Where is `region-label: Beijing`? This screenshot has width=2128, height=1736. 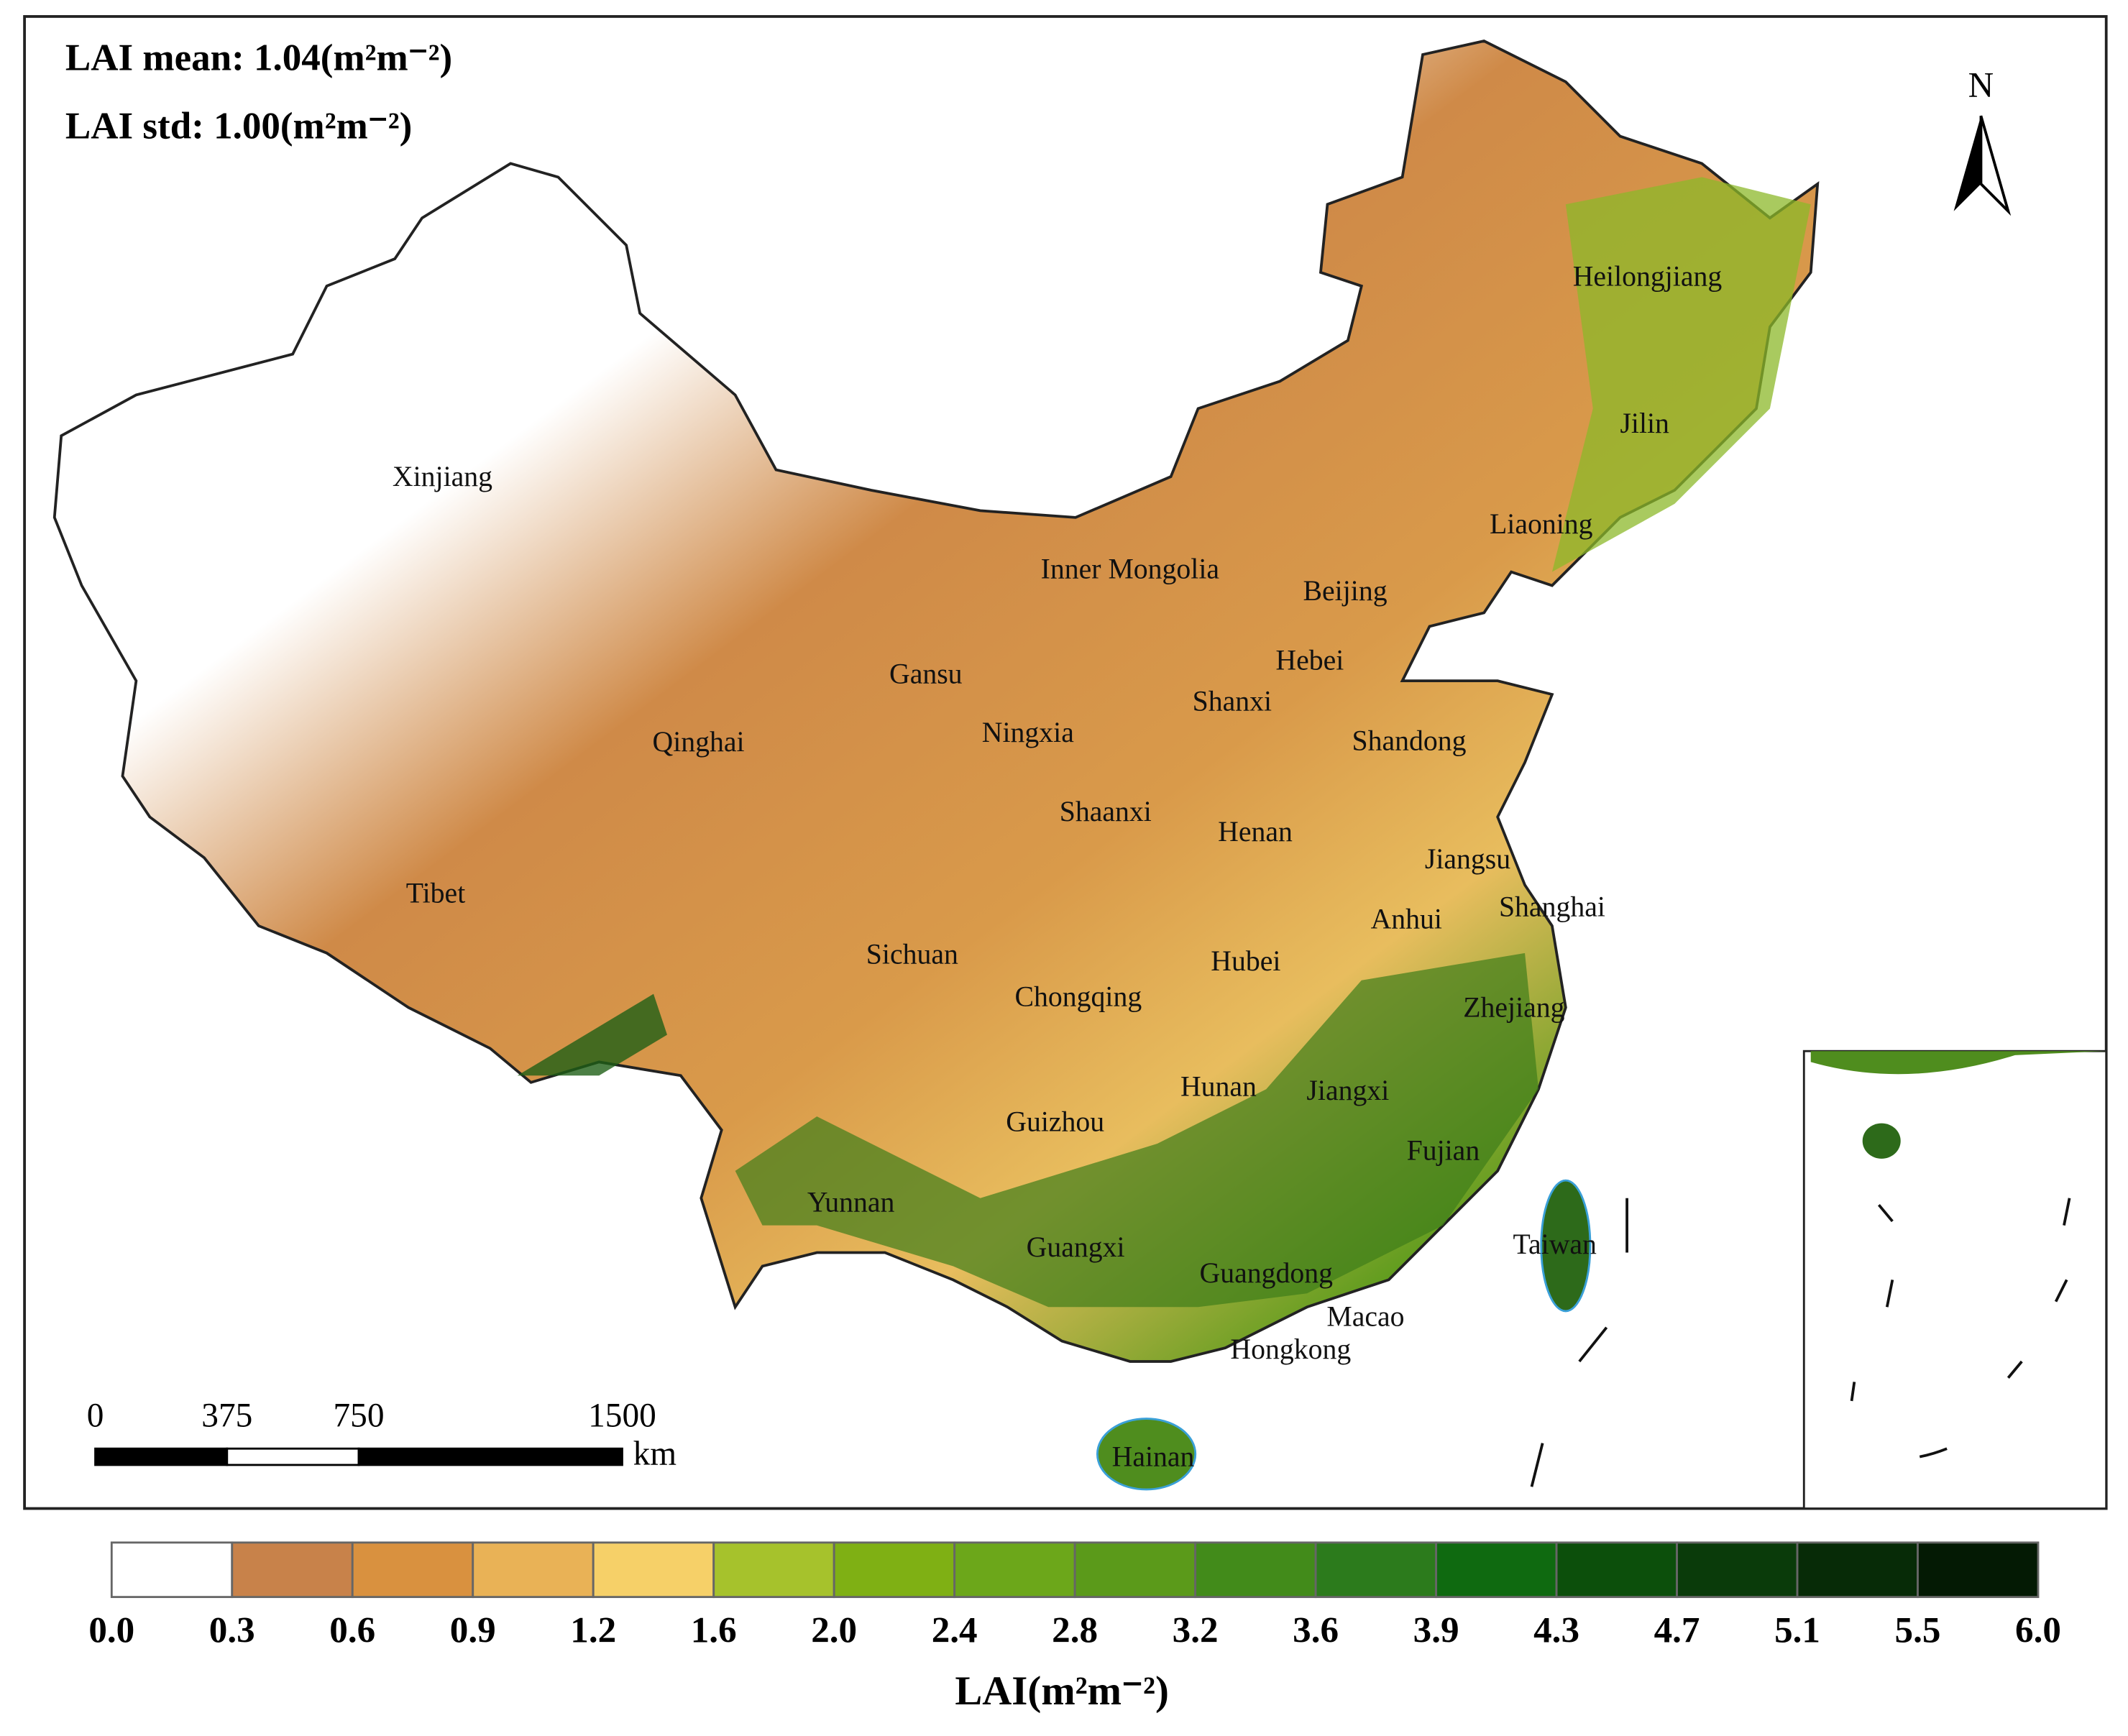
region-label: Beijing is located at coordinates (1345, 591).